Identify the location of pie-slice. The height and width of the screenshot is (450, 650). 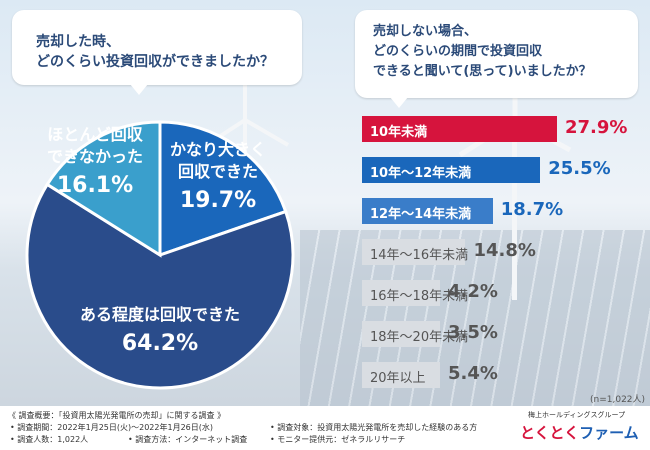
(103, 189).